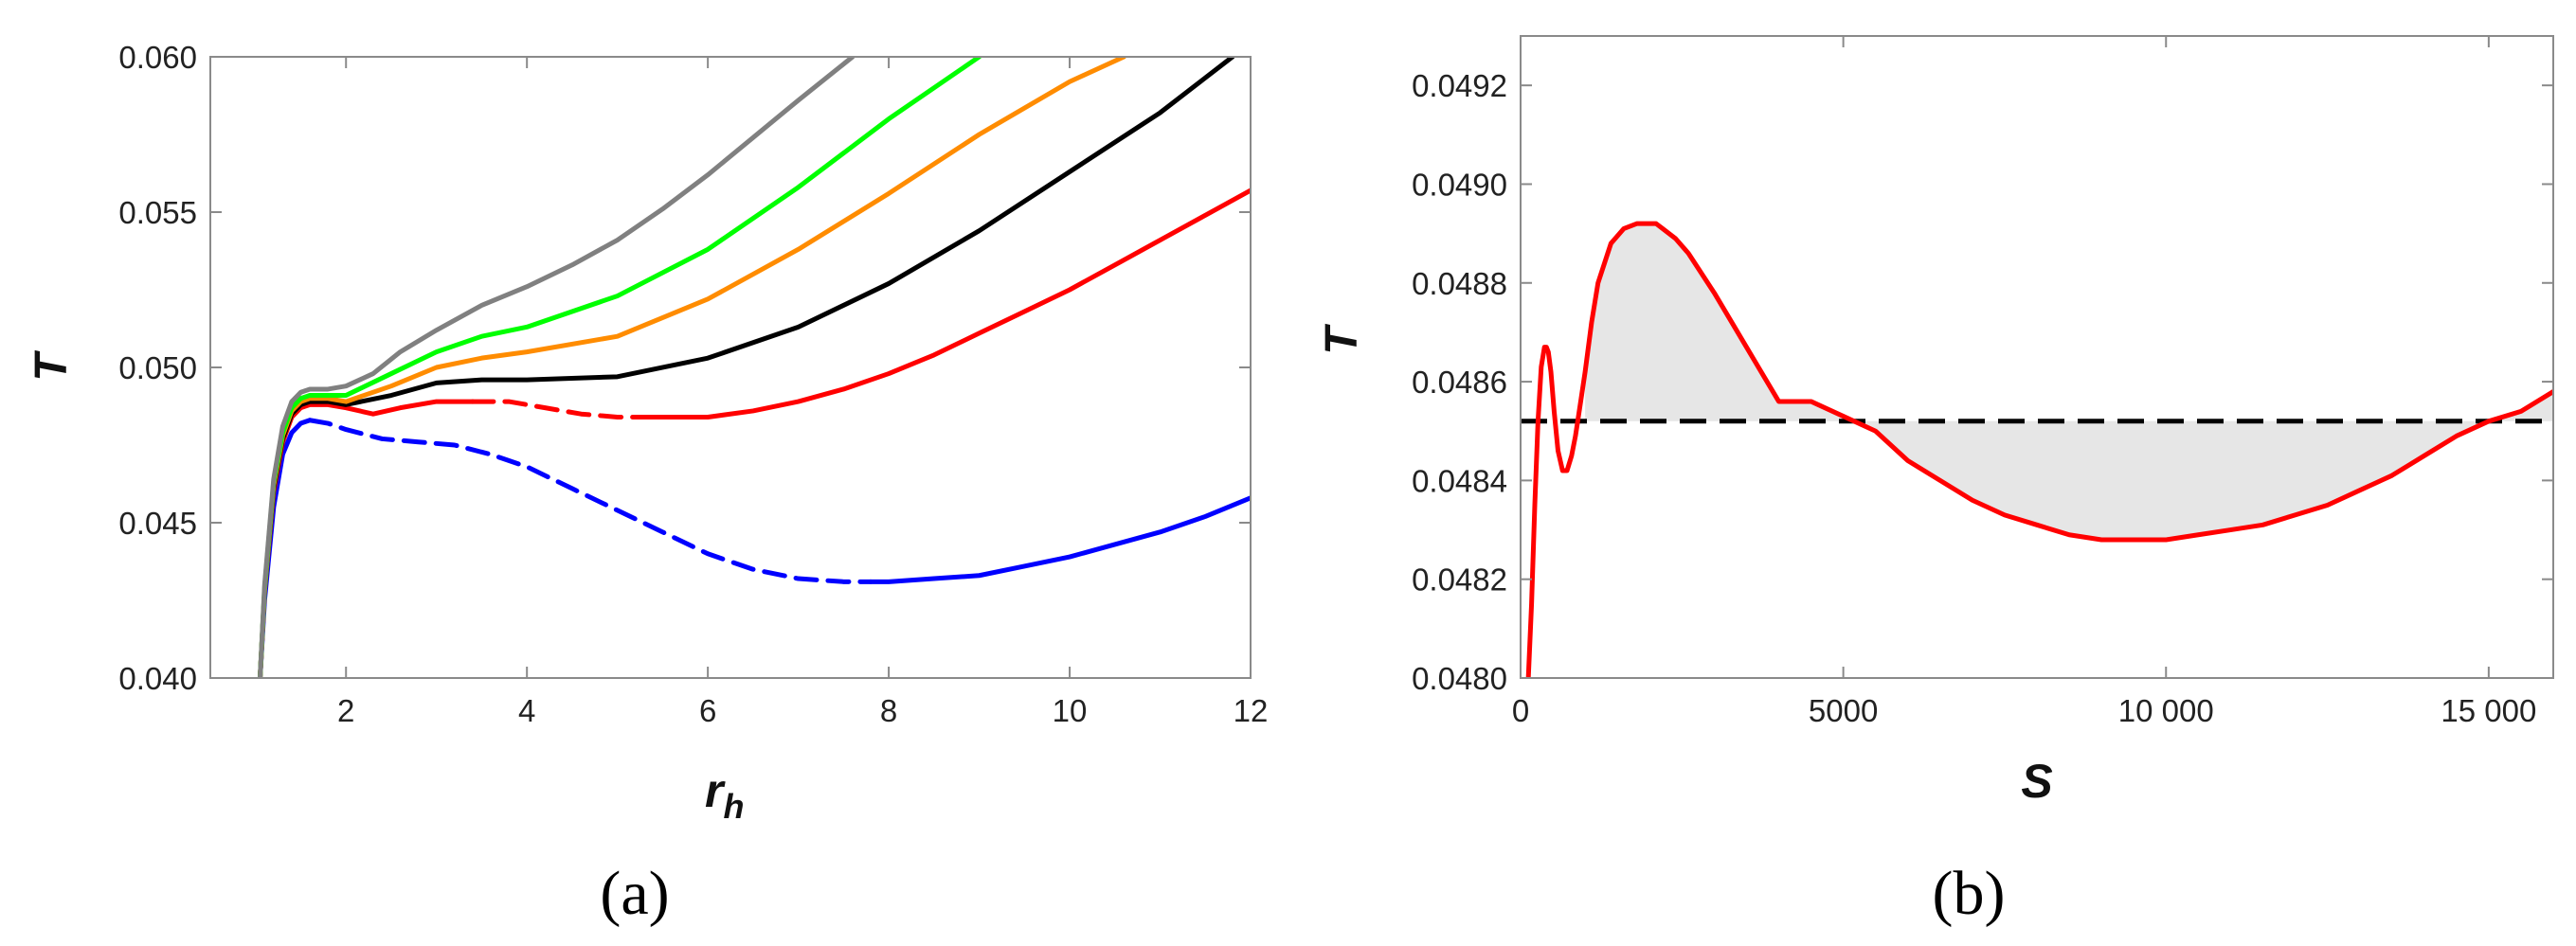 The image size is (2576, 946). I want to click on panel-a-x-axis-title: rh, so click(724, 795).